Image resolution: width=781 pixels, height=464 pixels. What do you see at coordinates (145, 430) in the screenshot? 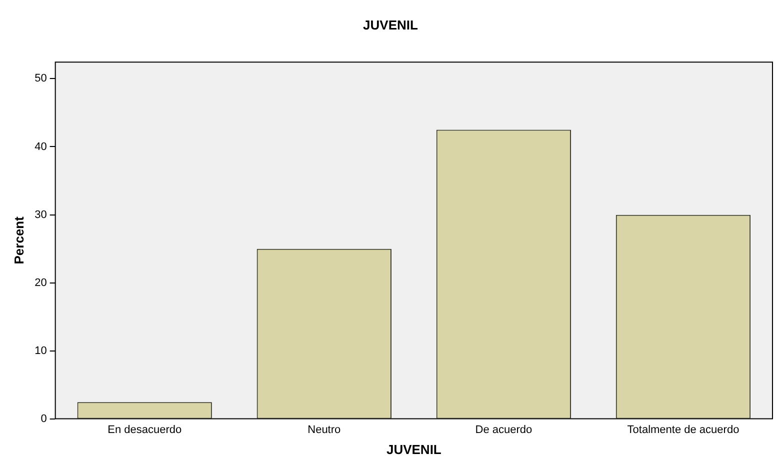
I see `x-tick-label: En desacuerdo` at bounding box center [145, 430].